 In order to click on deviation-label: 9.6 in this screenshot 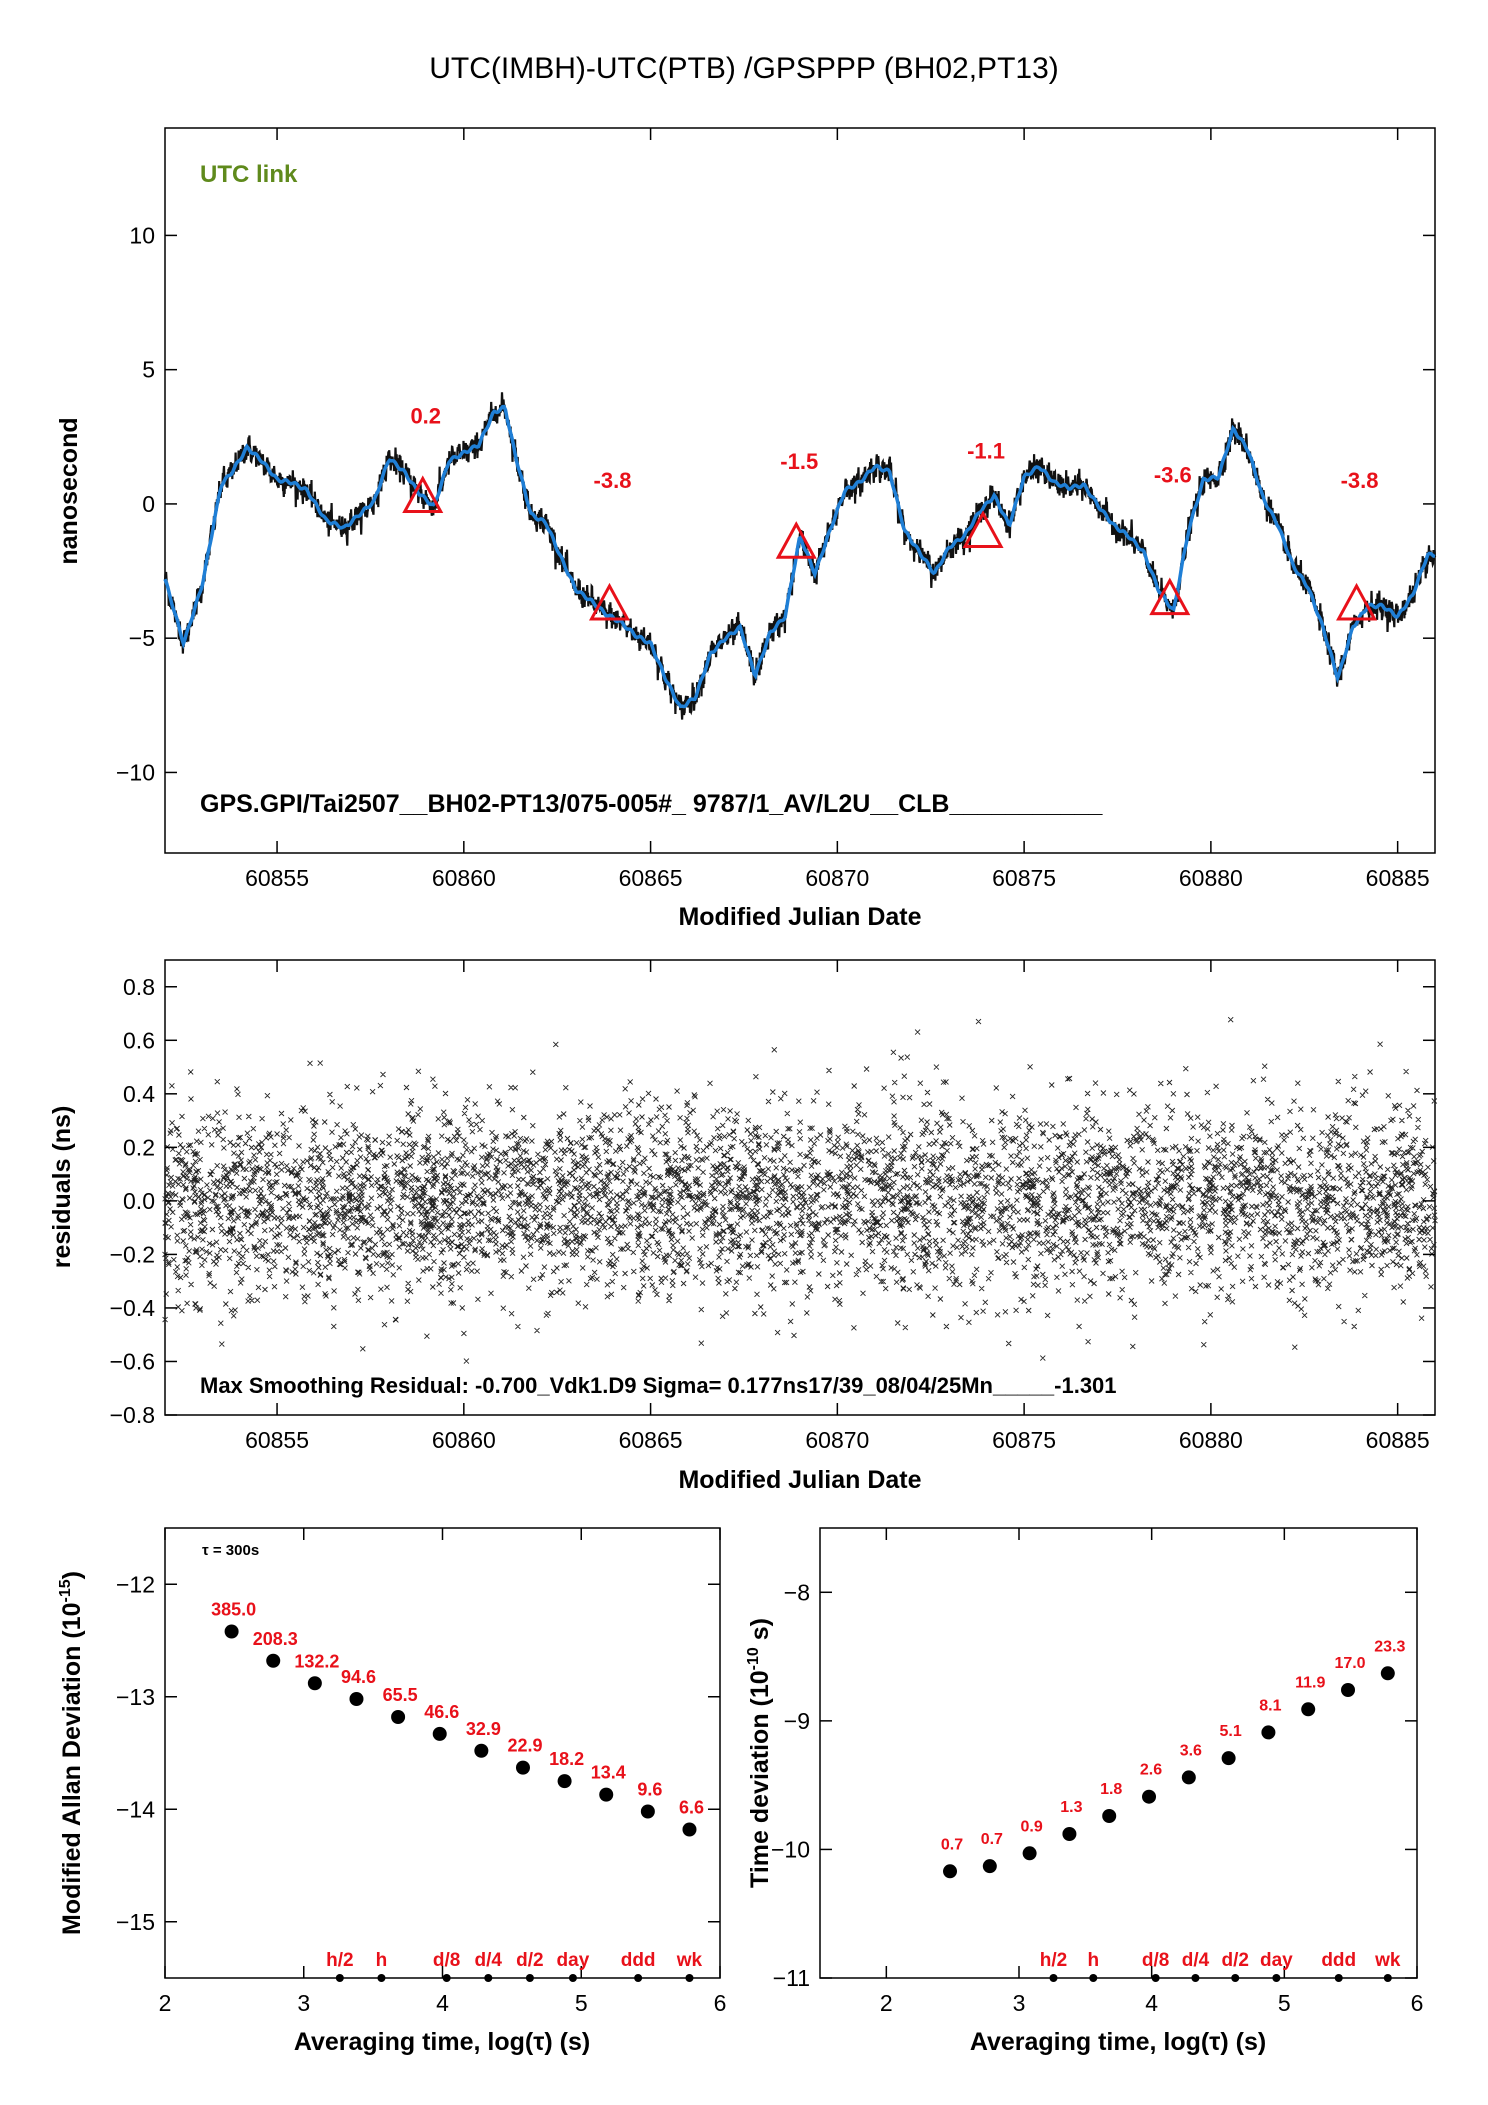, I will do `click(649, 1790)`.